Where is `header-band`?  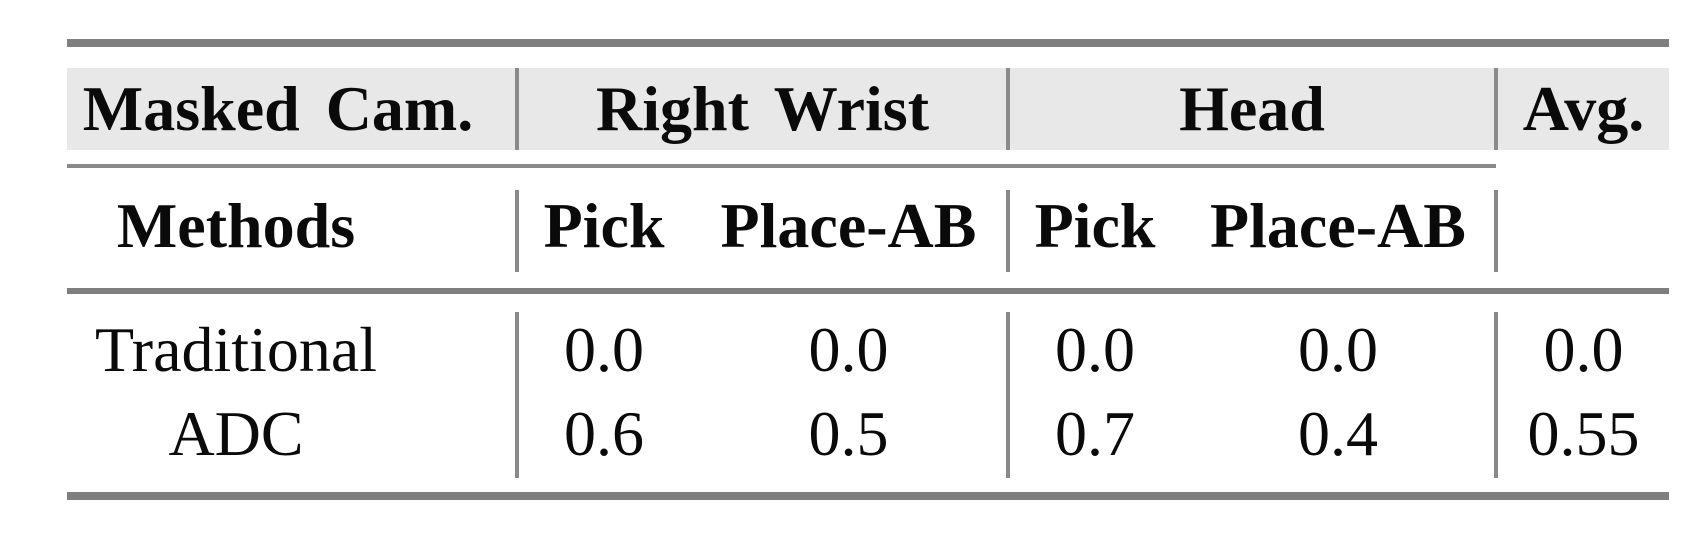
header-band is located at coordinates (868, 109).